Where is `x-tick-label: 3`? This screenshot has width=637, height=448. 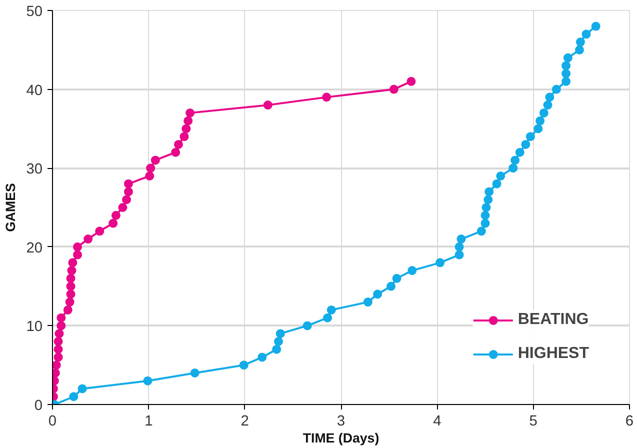 x-tick-label: 3 is located at coordinates (341, 422).